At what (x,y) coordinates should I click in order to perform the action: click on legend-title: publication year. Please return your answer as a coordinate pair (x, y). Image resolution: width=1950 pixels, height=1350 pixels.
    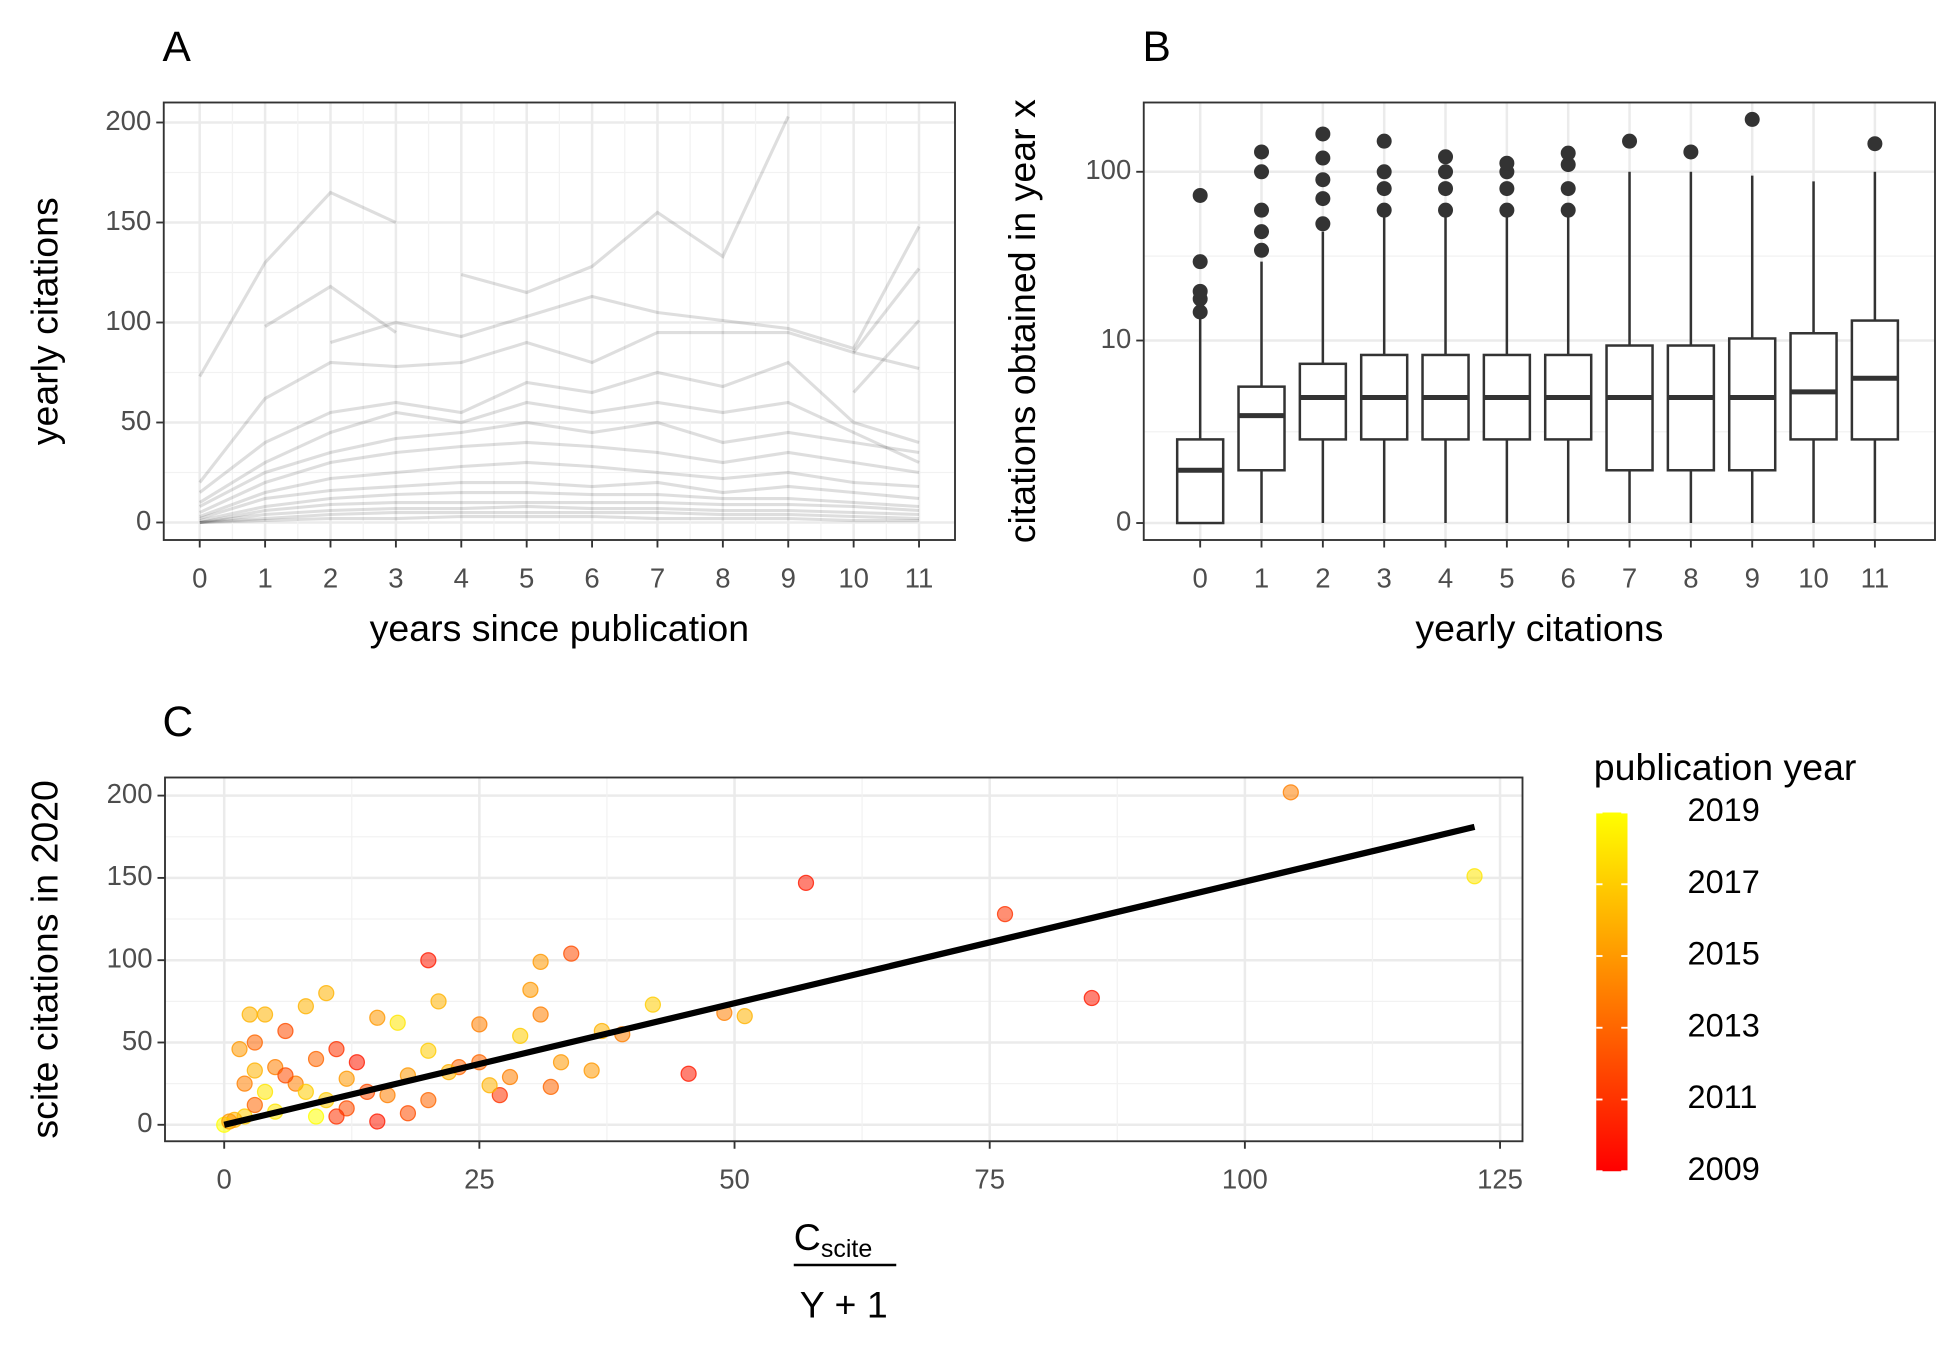
    Looking at the image, I should click on (1725, 767).